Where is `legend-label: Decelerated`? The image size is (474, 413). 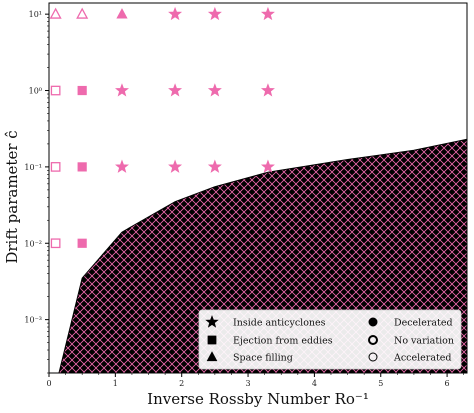
legend-label: Decelerated is located at coordinates (423, 323).